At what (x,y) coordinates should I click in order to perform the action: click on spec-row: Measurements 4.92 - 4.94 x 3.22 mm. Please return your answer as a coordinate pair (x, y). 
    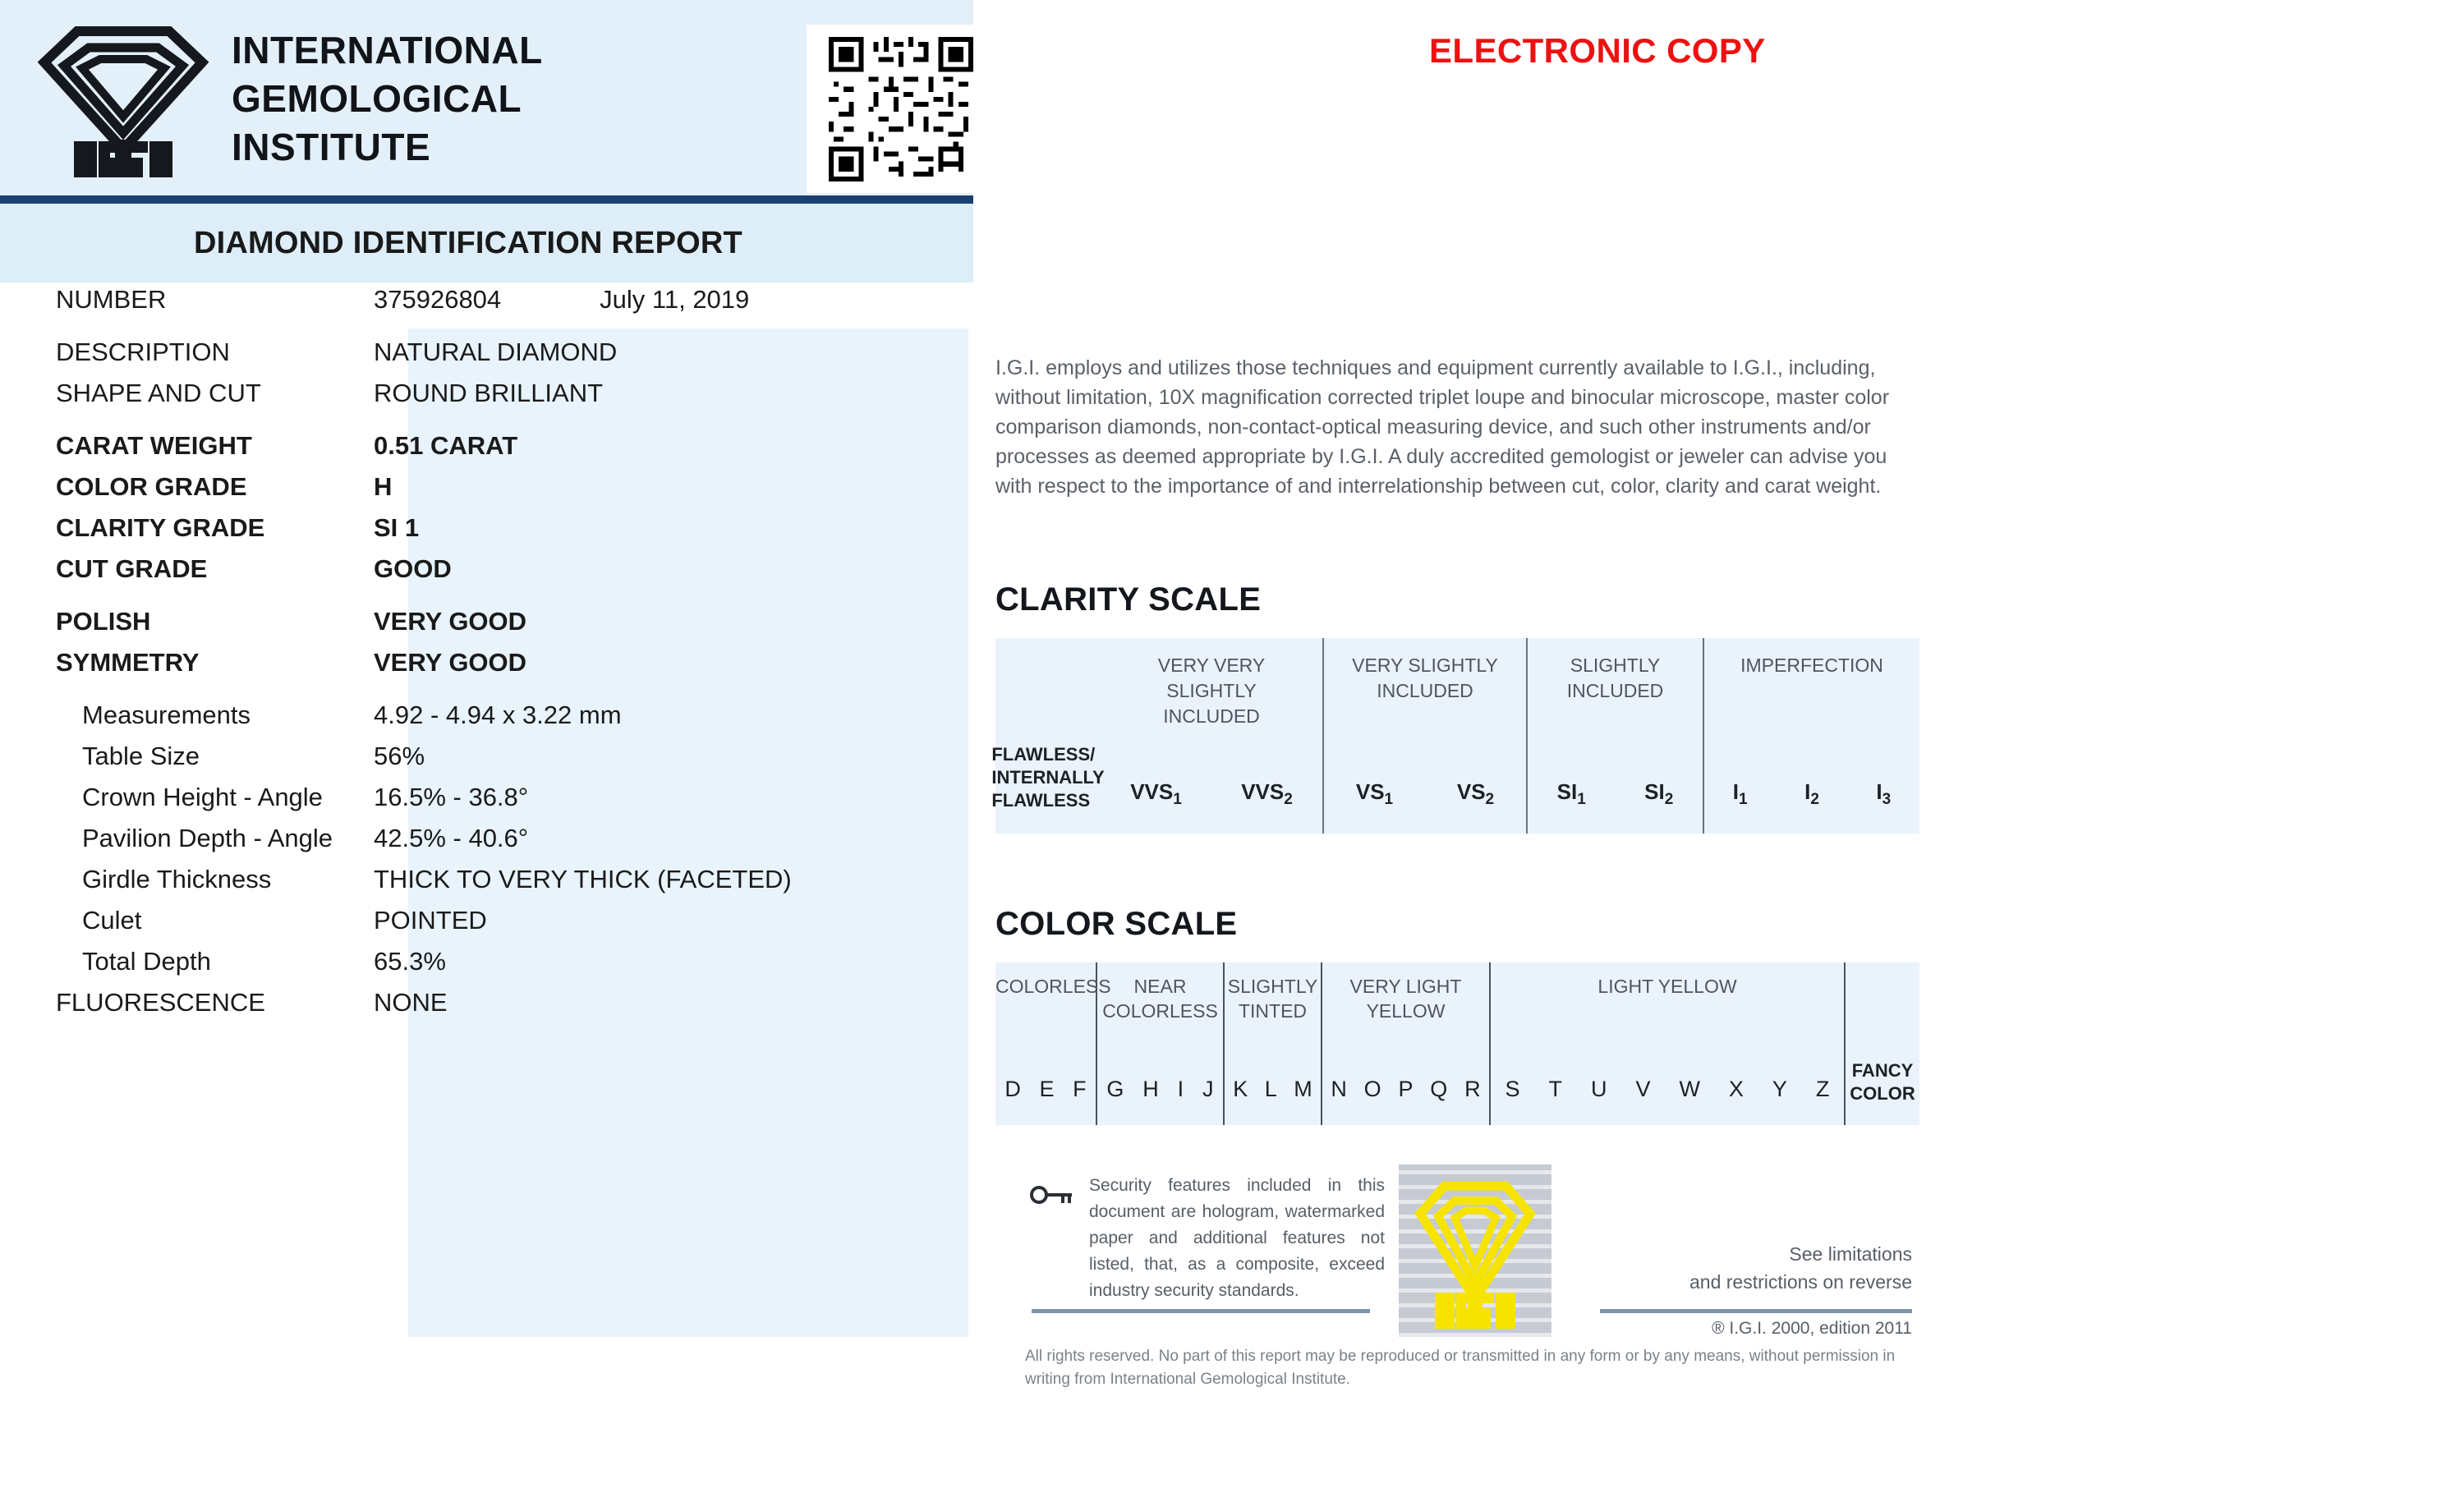
    Looking at the image, I should click on (486, 715).